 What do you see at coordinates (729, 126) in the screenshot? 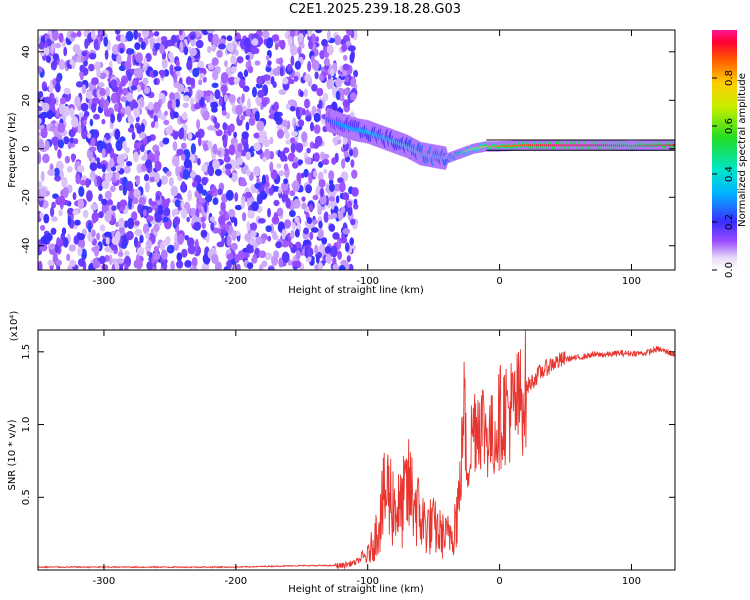
I see `colorbar-tick-label: 0.6` at bounding box center [729, 126].